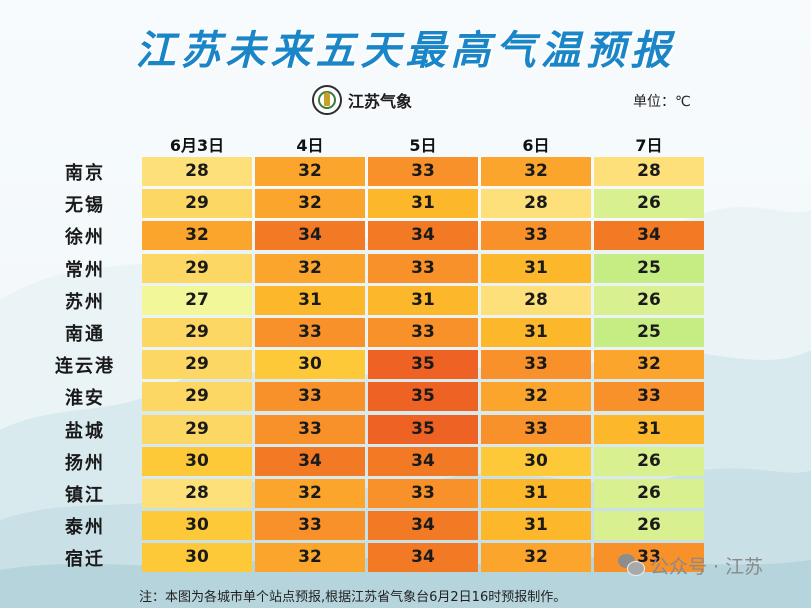 The height and width of the screenshot is (608, 811). Describe the element at coordinates (423, 145) in the screenshot. I see `column-header: 5日` at that location.